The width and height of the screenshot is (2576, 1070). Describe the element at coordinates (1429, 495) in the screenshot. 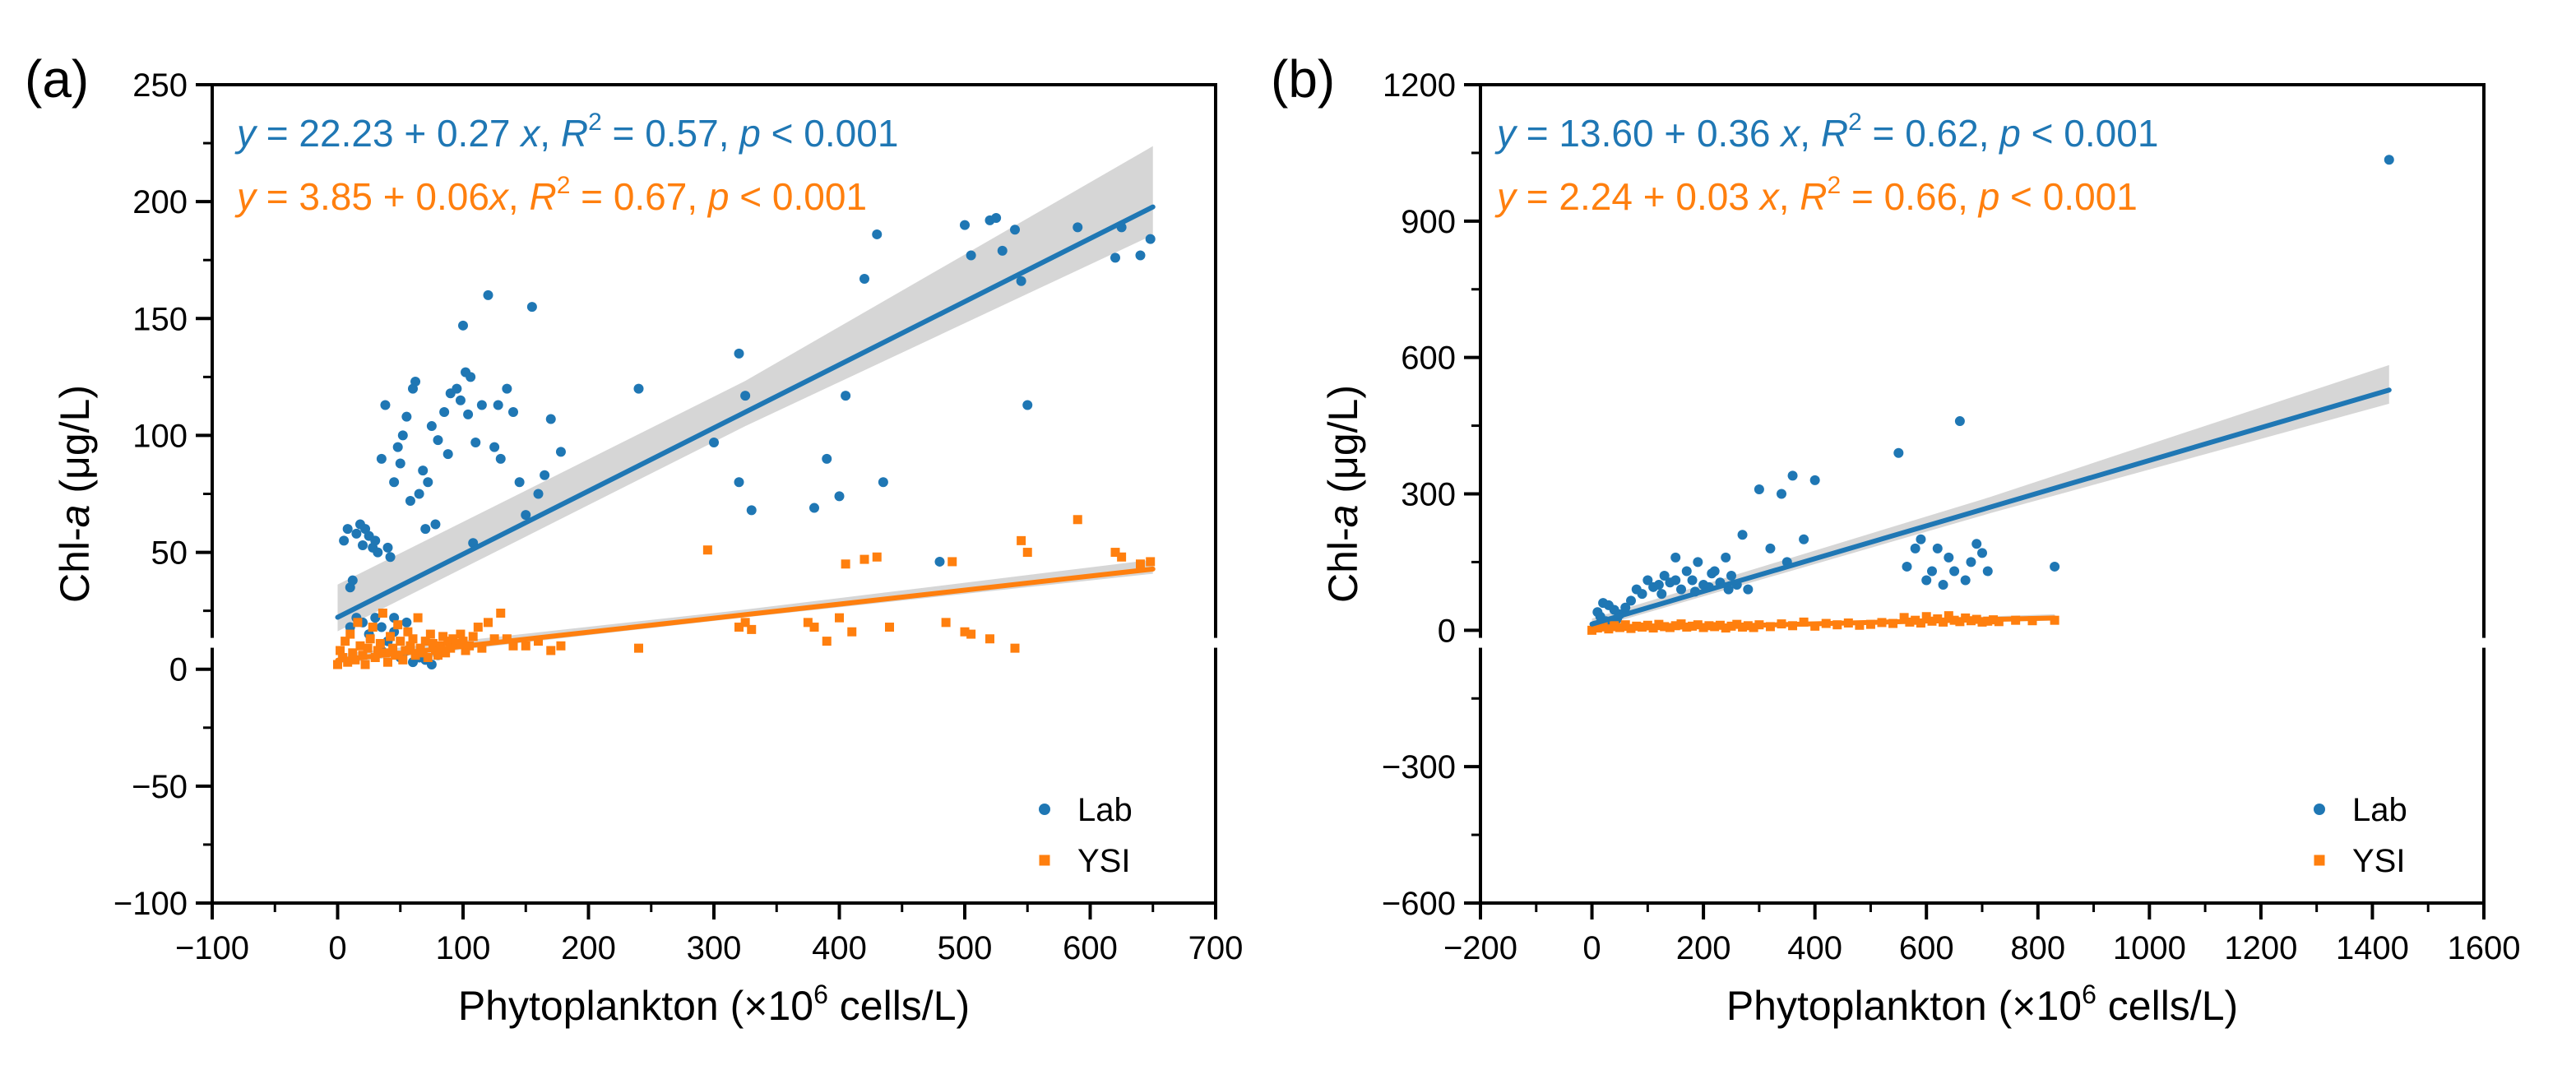

I see `y-tick-label: 300` at that location.